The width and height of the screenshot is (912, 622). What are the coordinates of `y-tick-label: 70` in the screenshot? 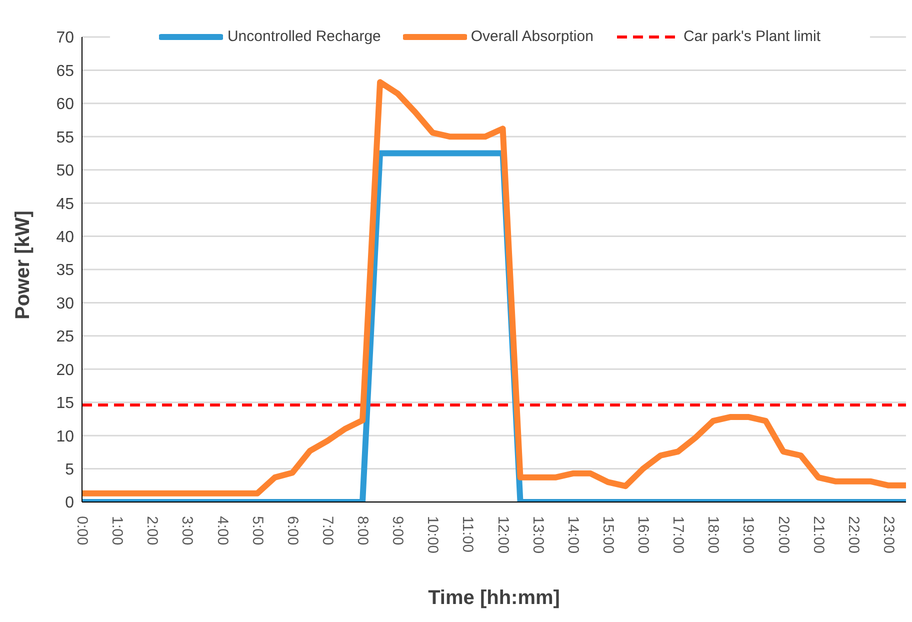 It's located at (65, 38).